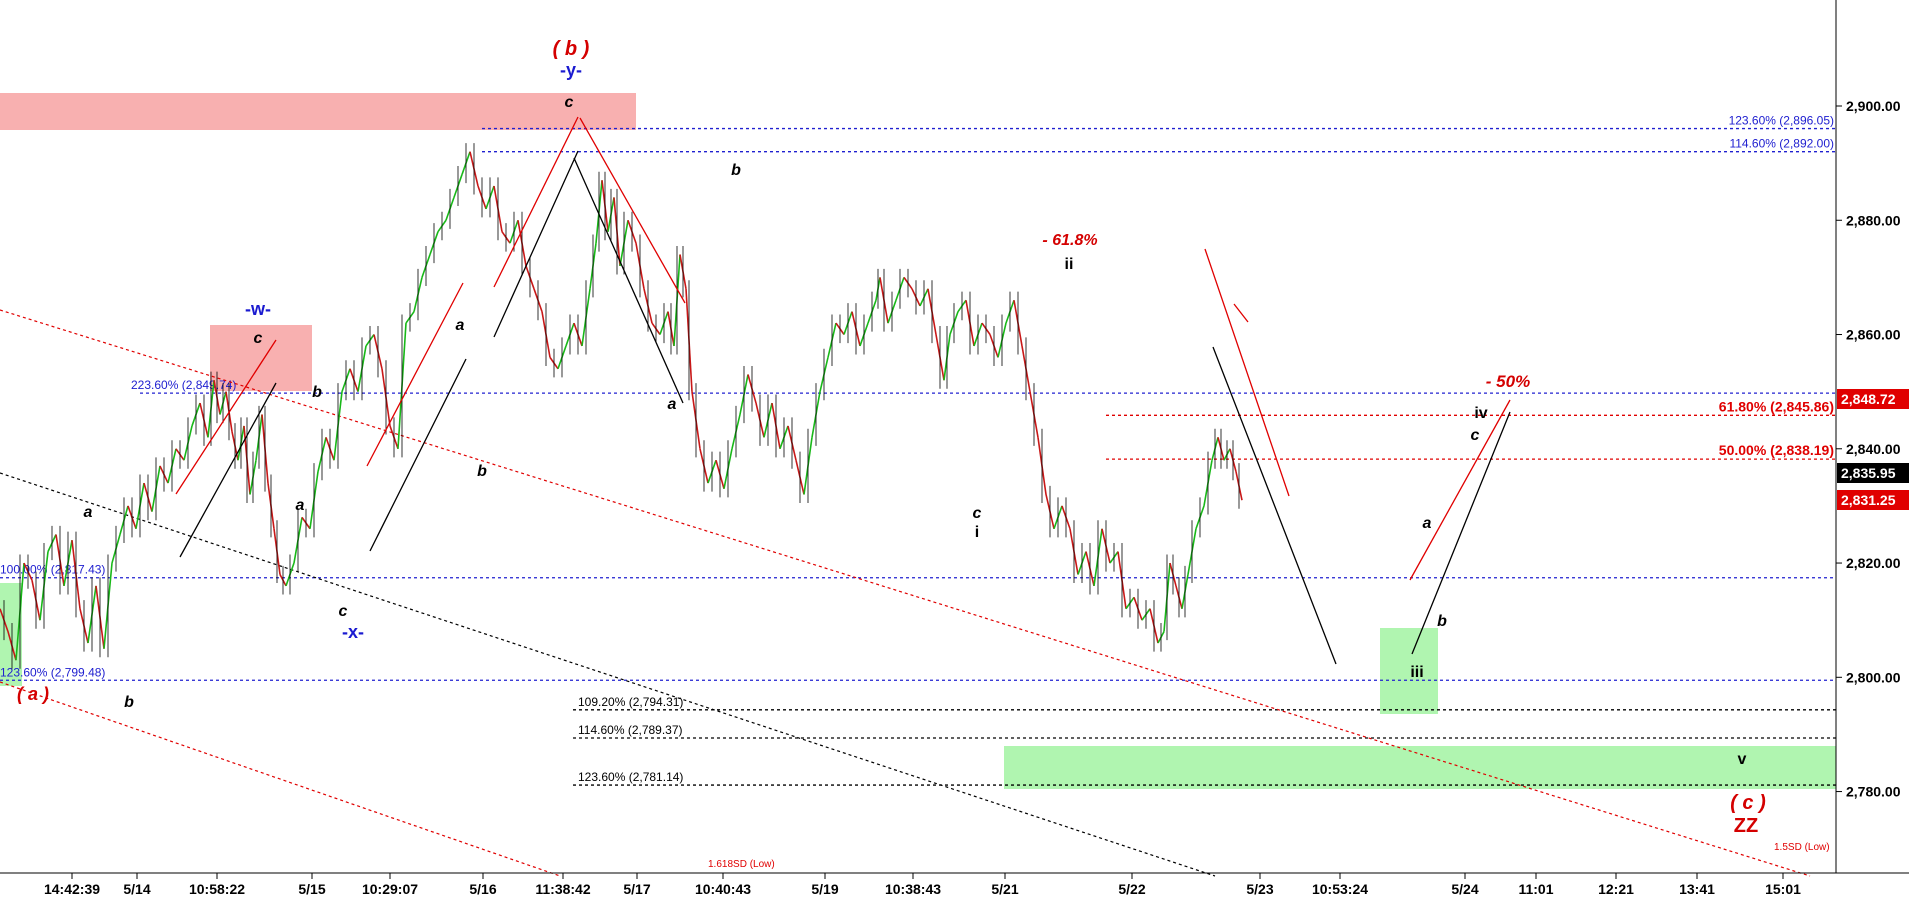  Describe the element at coordinates (1776, 450) in the screenshot. I see `fib-label: 50.00% (2,838.19)` at that location.